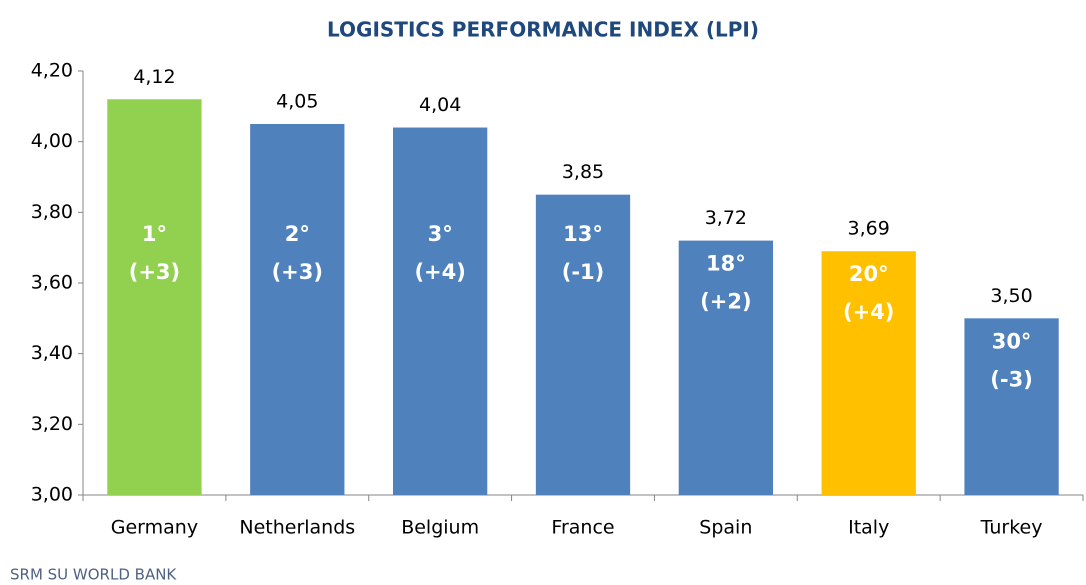 This screenshot has height=585, width=1086. Describe the element at coordinates (52, 212) in the screenshot. I see `y-tick-label: 3,80` at that location.